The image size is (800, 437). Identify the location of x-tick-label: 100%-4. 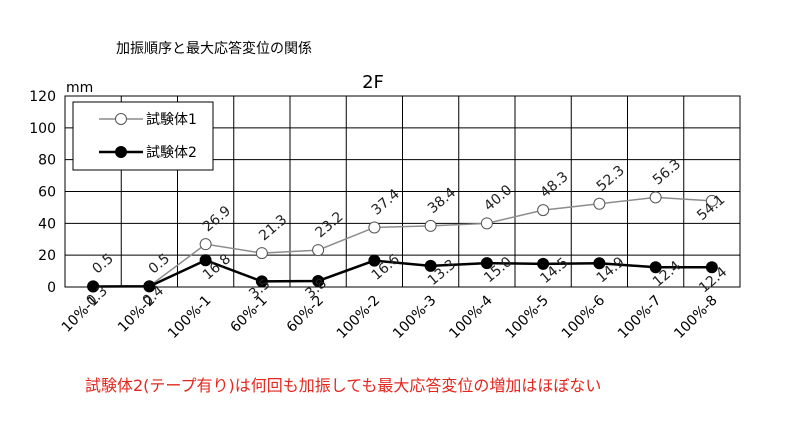
(471, 317).